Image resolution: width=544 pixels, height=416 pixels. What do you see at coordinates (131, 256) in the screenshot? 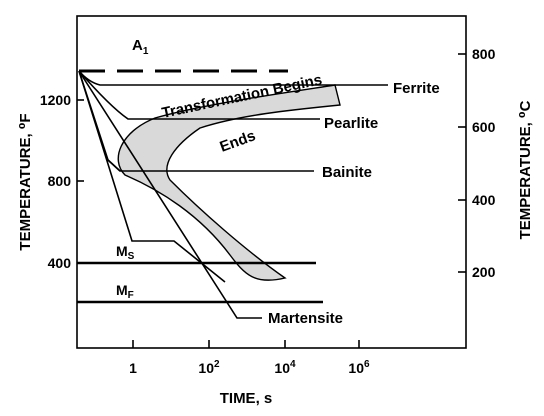
I see `ms-label-sub: S` at bounding box center [131, 256].